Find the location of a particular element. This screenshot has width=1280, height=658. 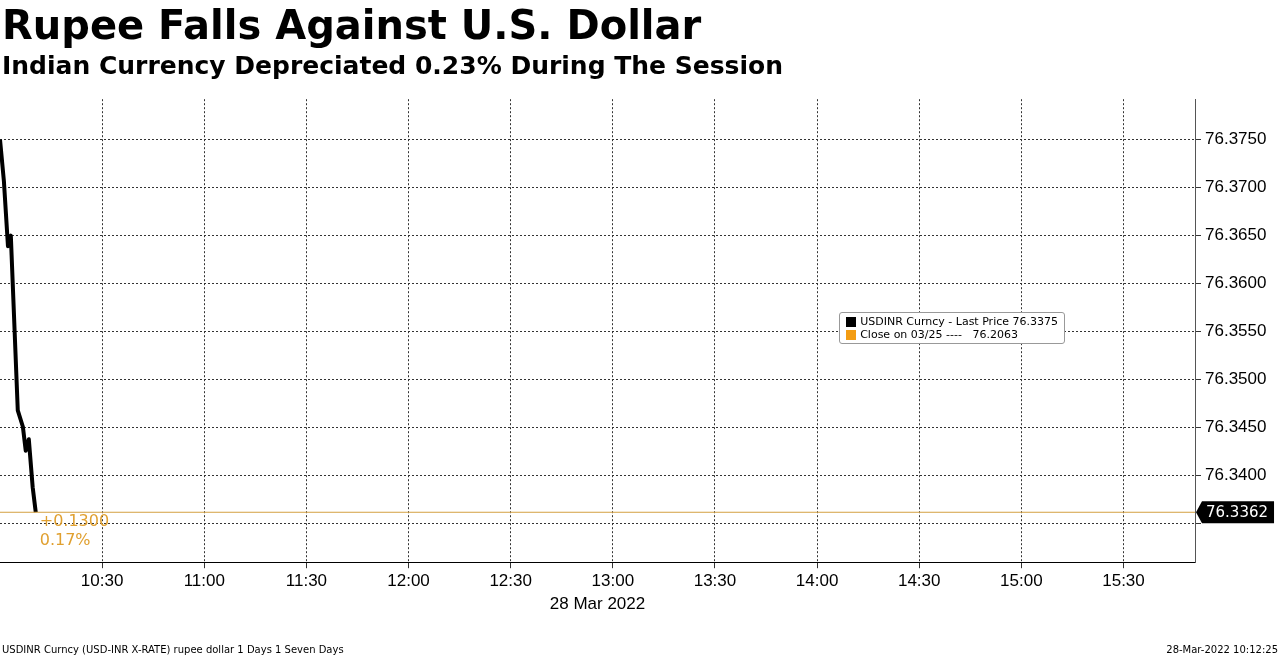

chart-subtitle: Indian Currency Depreciated 0.23% During The Session is located at coordinates (393, 66).